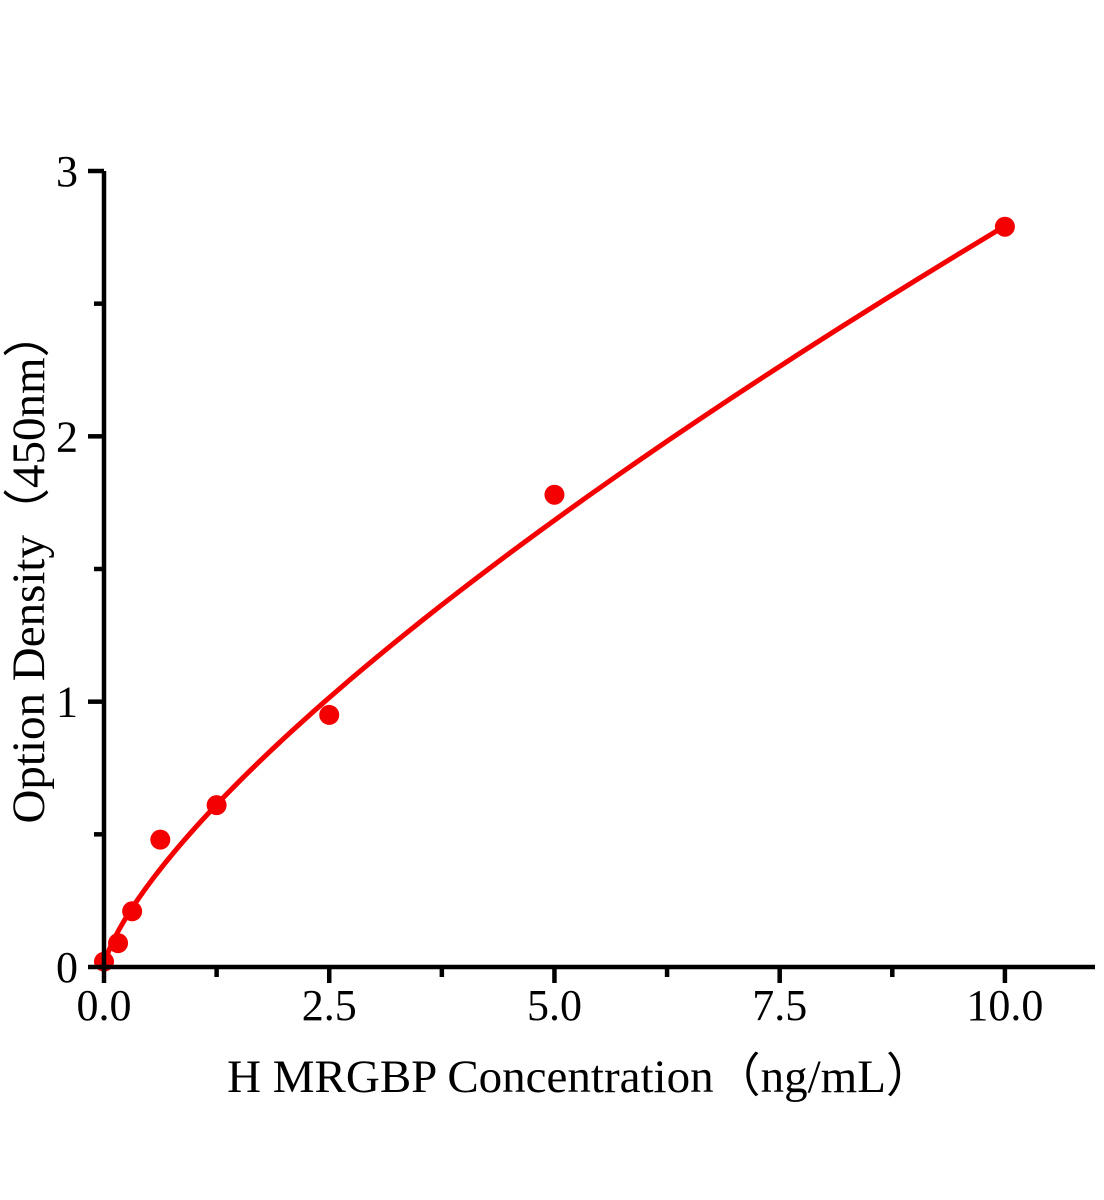 The height and width of the screenshot is (1200, 1104). What do you see at coordinates (67, 967) in the screenshot?
I see `y-tick-label: 0` at bounding box center [67, 967].